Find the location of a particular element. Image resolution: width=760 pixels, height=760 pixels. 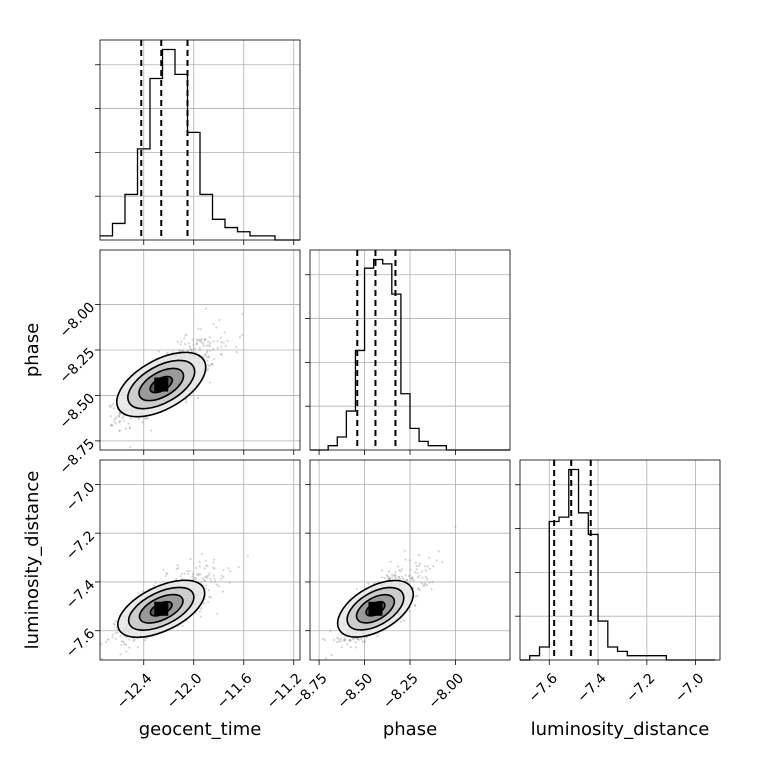

y-tick-label: −7.6 is located at coordinates (80, 643).